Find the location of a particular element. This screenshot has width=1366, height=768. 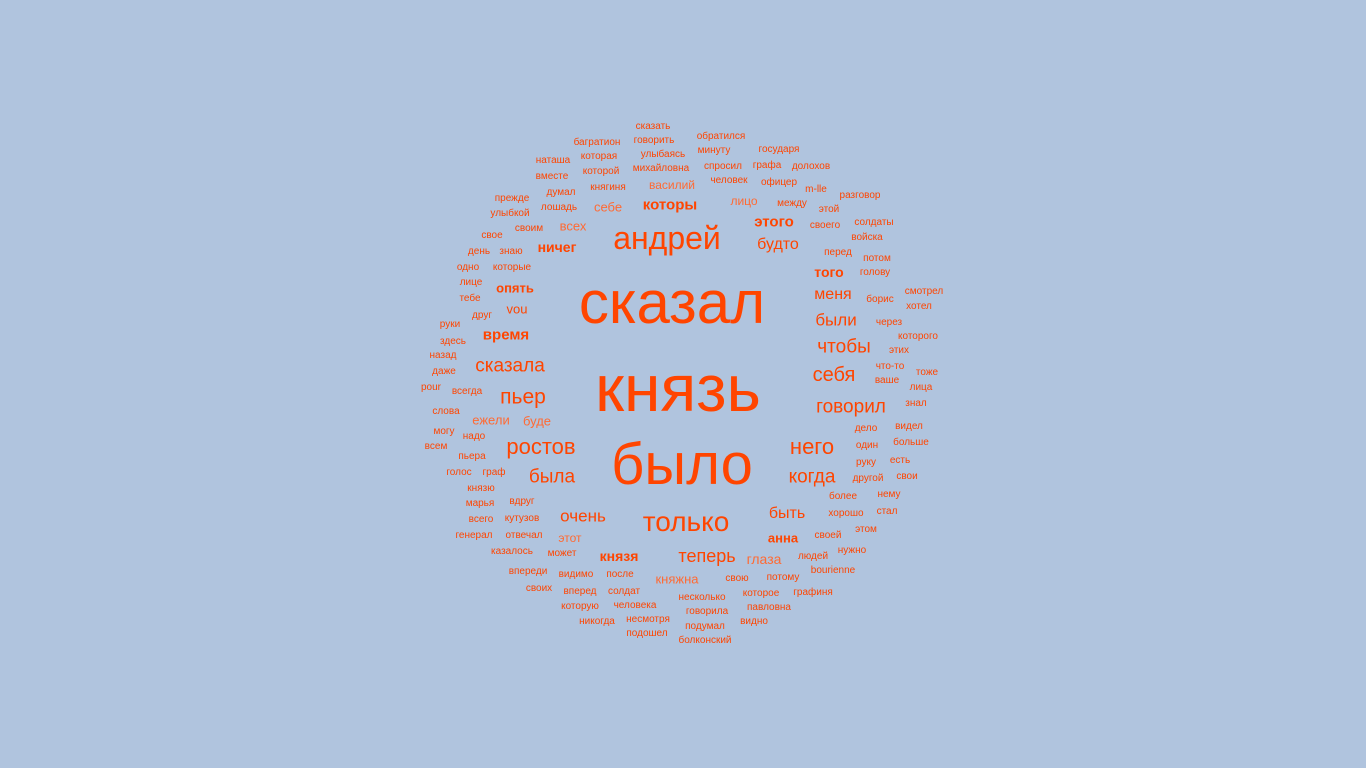

cloud-word: которы is located at coordinates (670, 205).